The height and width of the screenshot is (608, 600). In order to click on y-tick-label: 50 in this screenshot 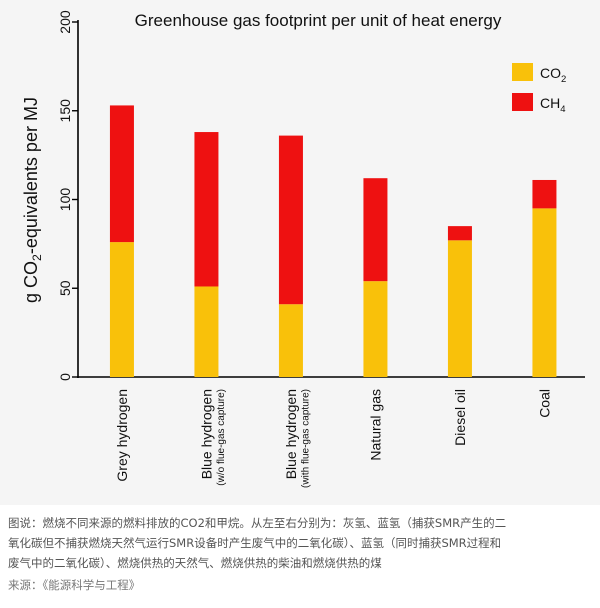, I will do `click(65, 288)`.